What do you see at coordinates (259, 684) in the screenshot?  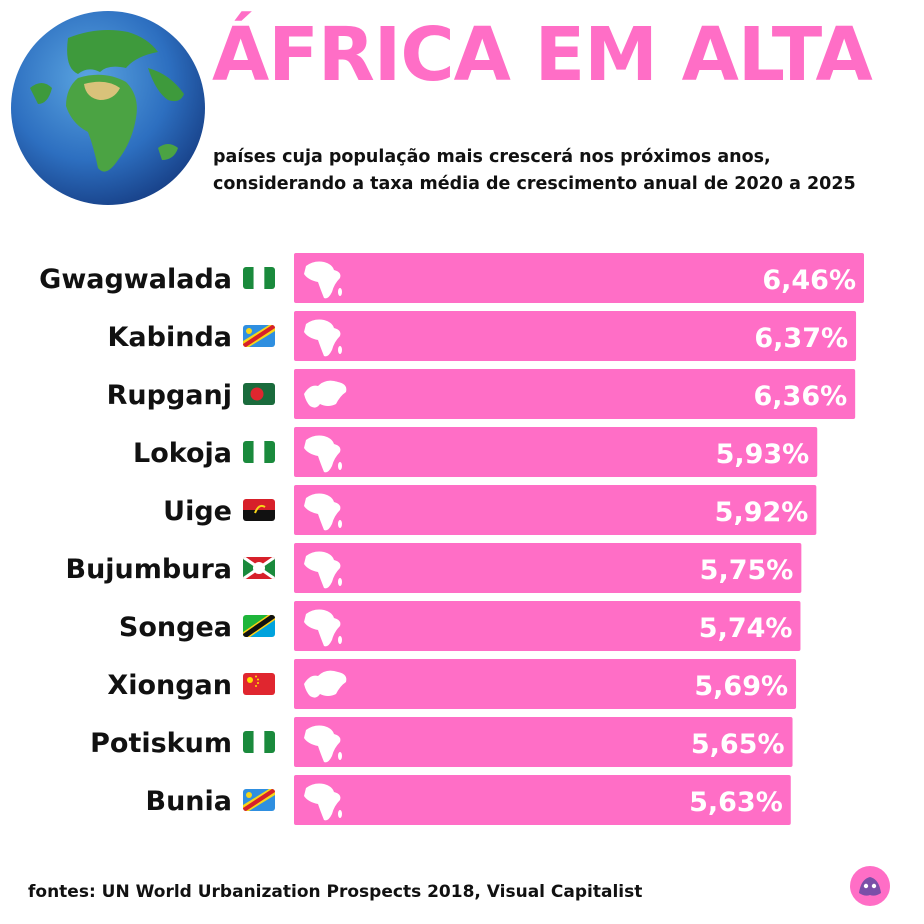 I see `china-flag-icon` at bounding box center [259, 684].